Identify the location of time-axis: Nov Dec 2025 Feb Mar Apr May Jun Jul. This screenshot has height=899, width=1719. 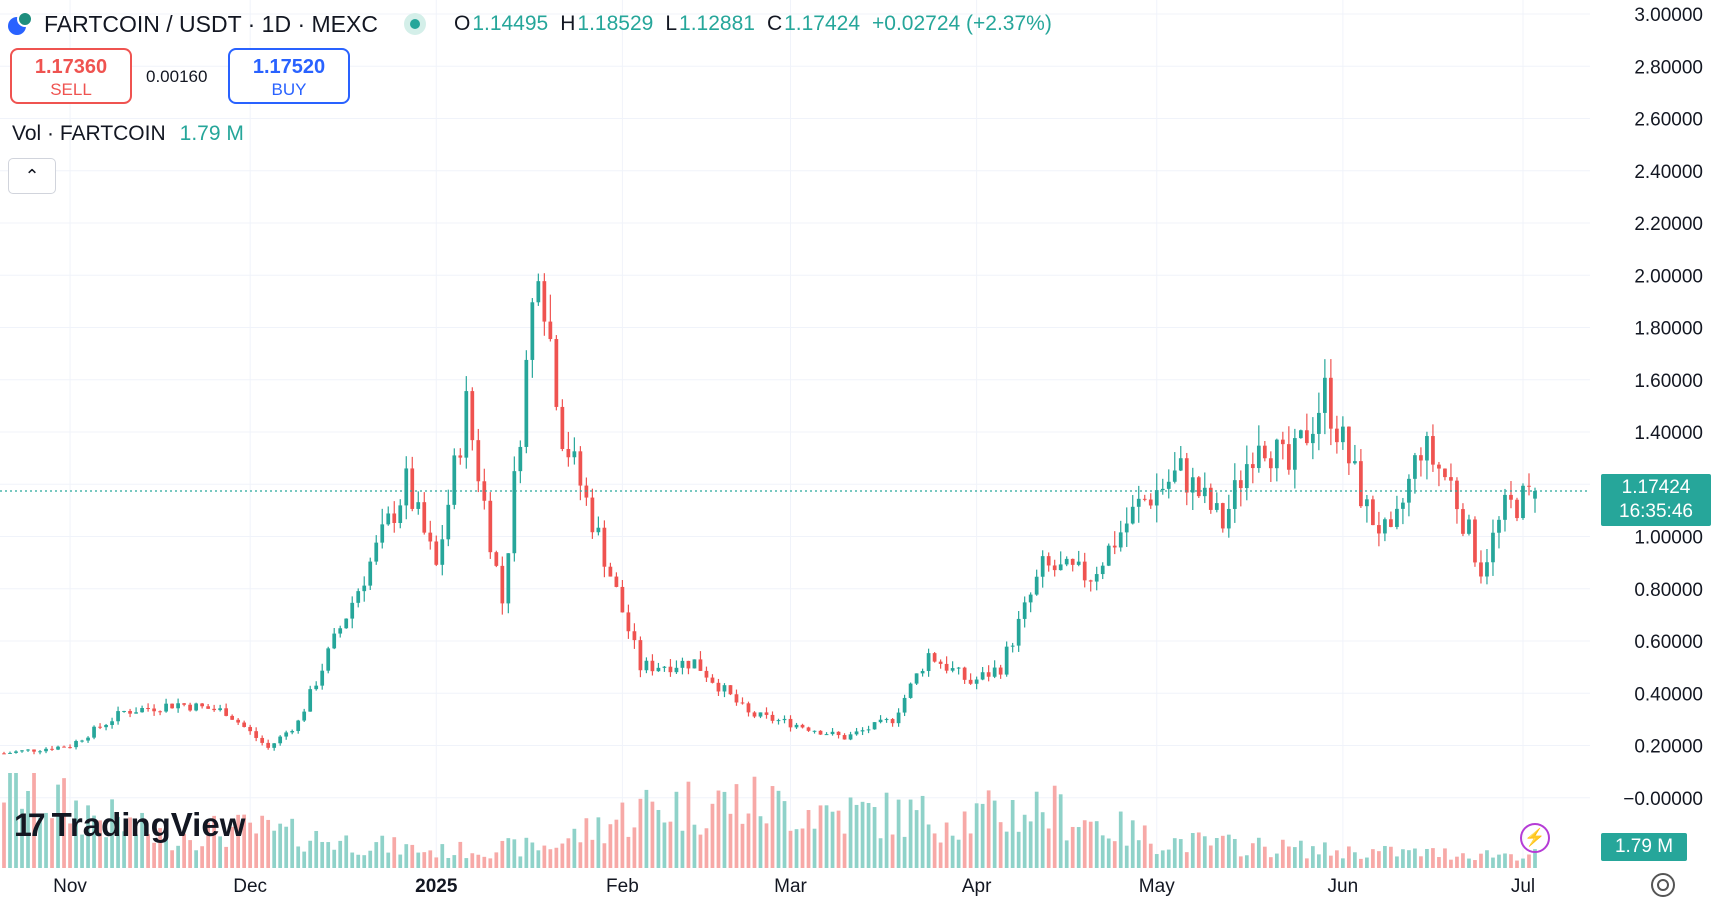
(794, 886).